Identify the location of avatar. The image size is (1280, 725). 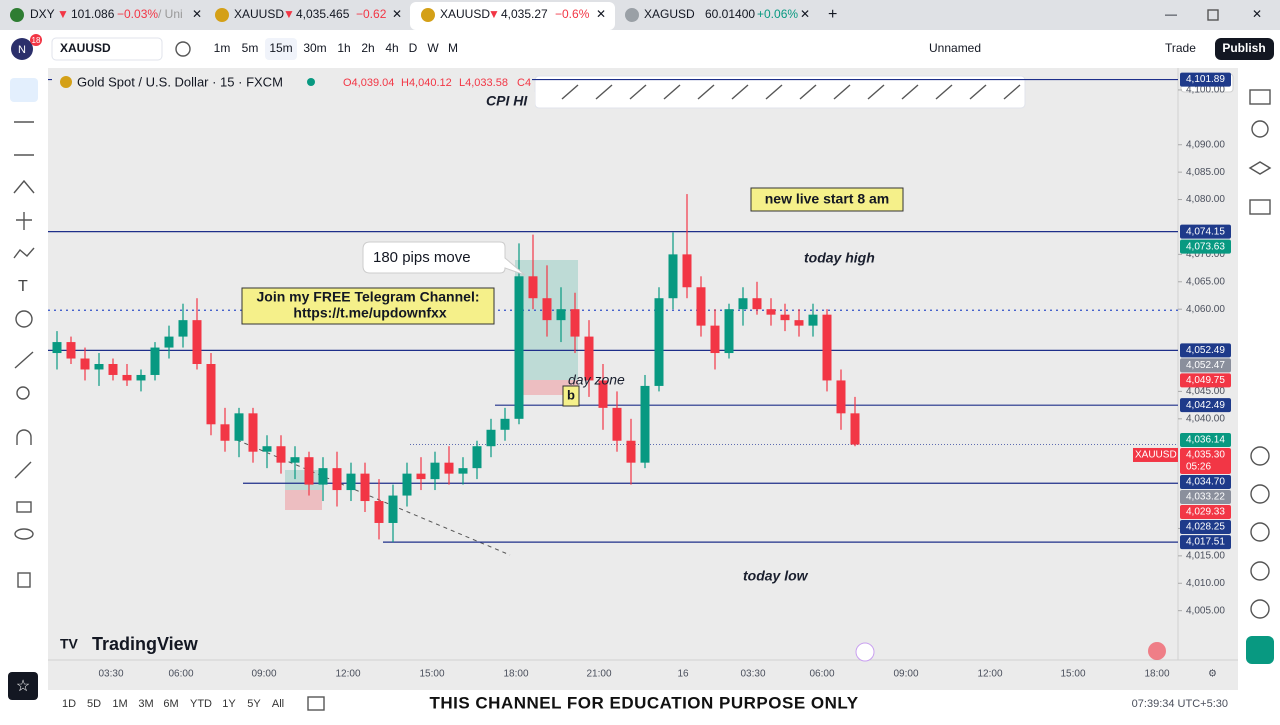
(22, 49).